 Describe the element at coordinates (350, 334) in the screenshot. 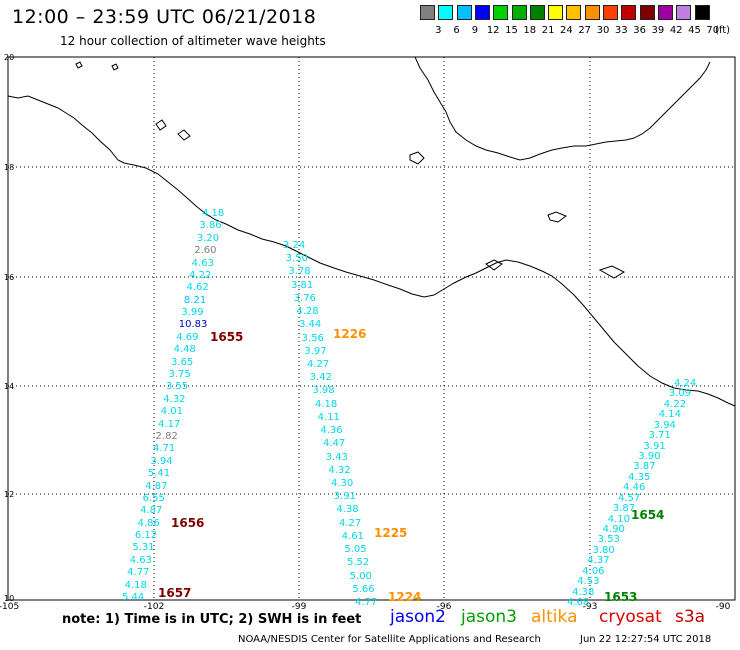

I see `pass-time-label: 1226` at that location.